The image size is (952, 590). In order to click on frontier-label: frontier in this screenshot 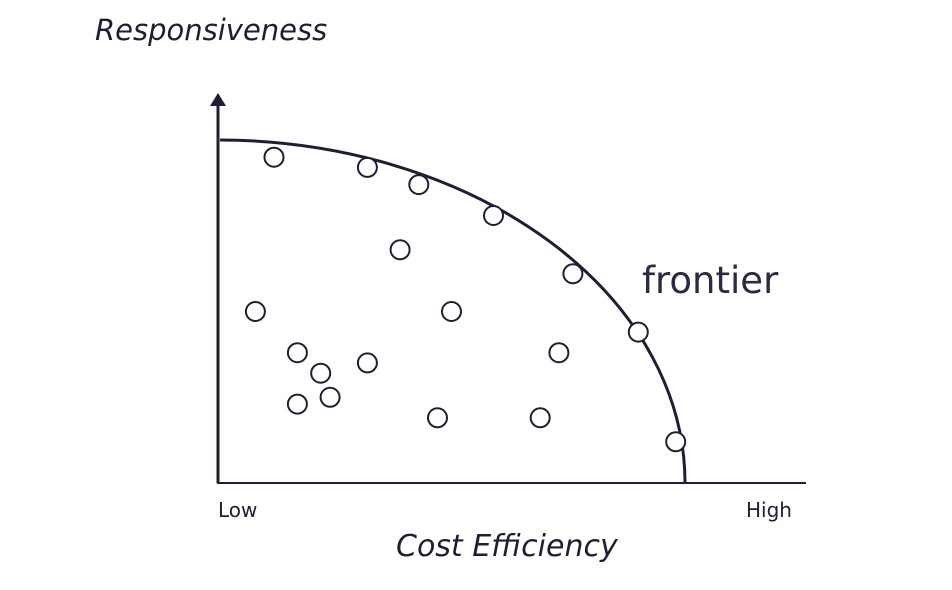, I will do `click(710, 280)`.